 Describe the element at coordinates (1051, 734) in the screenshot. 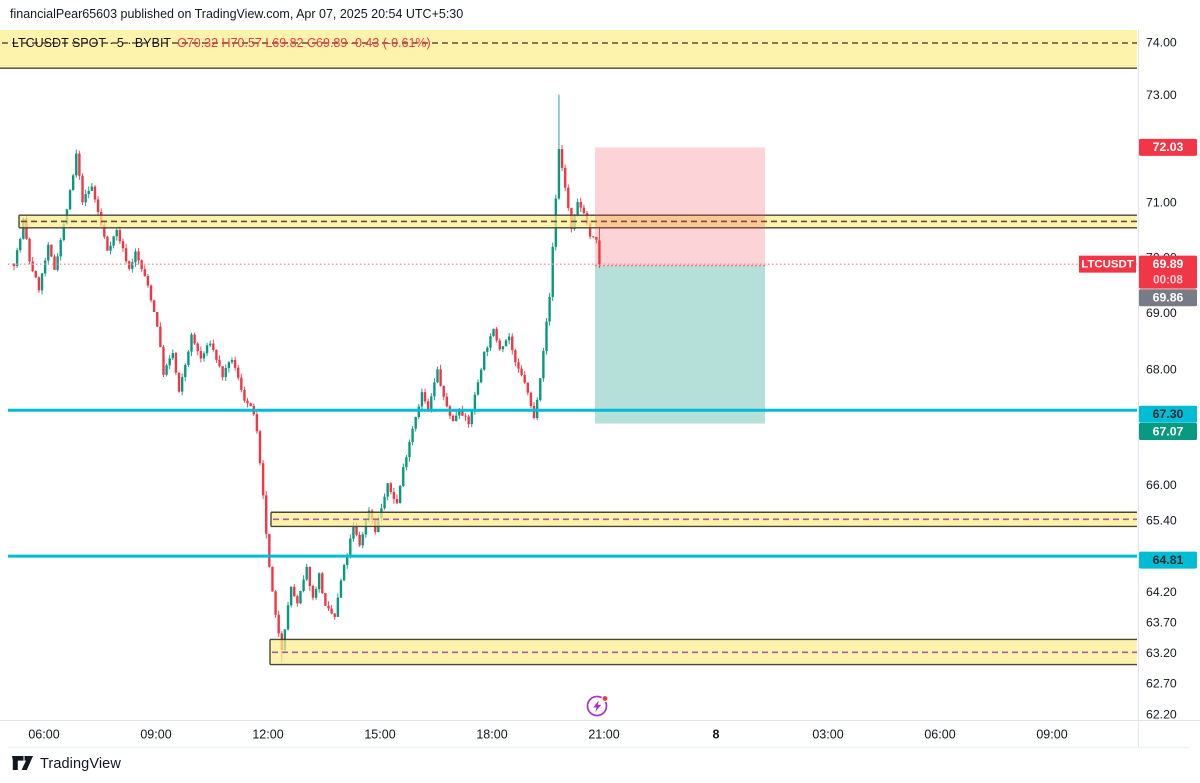

I see `time-tick-label: 09:00` at that location.